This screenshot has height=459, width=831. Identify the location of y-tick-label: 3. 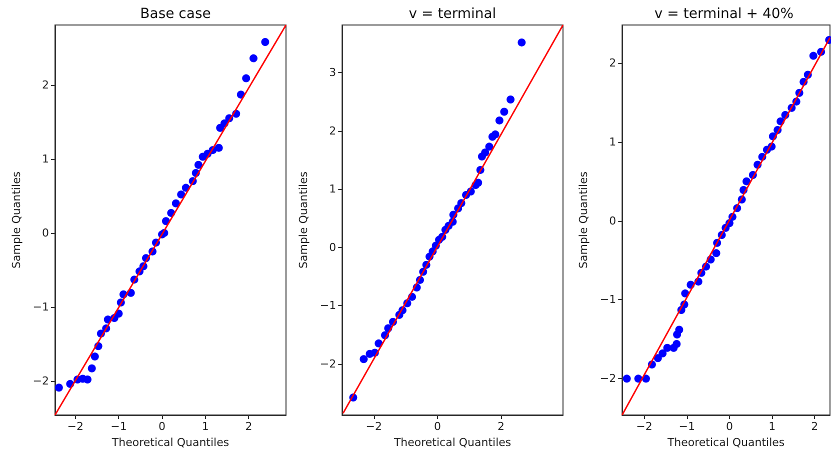
(332, 73).